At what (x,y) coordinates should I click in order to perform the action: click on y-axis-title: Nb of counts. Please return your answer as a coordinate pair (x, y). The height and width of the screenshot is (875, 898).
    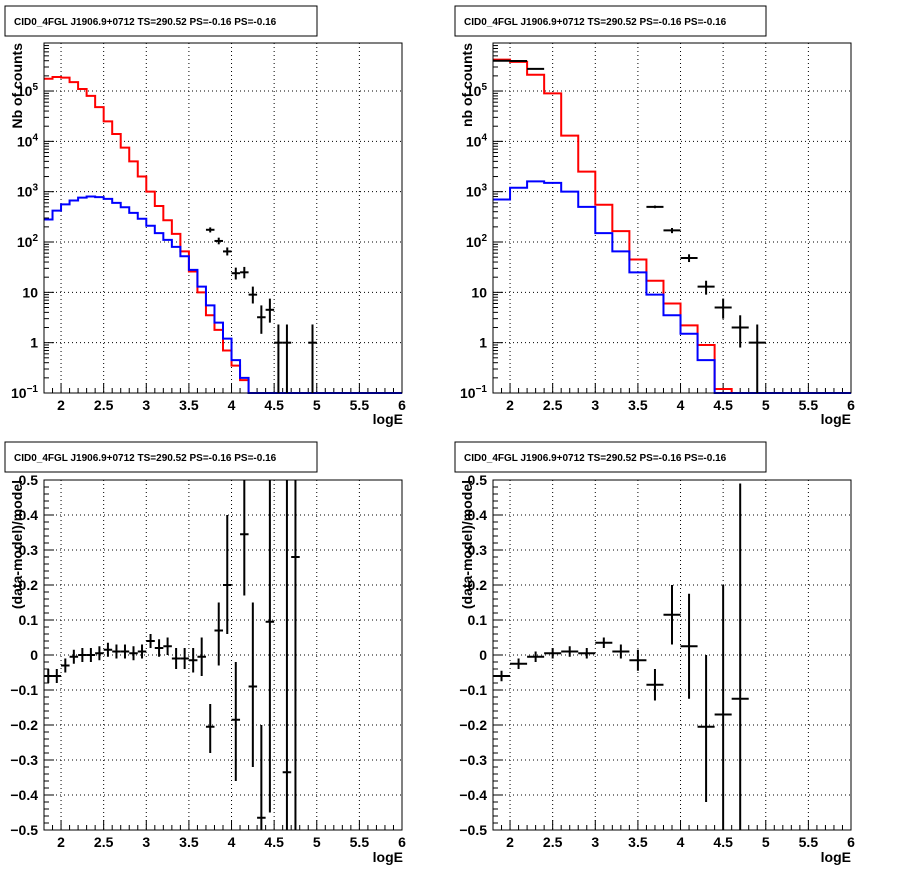
    Looking at the image, I should click on (17, 86).